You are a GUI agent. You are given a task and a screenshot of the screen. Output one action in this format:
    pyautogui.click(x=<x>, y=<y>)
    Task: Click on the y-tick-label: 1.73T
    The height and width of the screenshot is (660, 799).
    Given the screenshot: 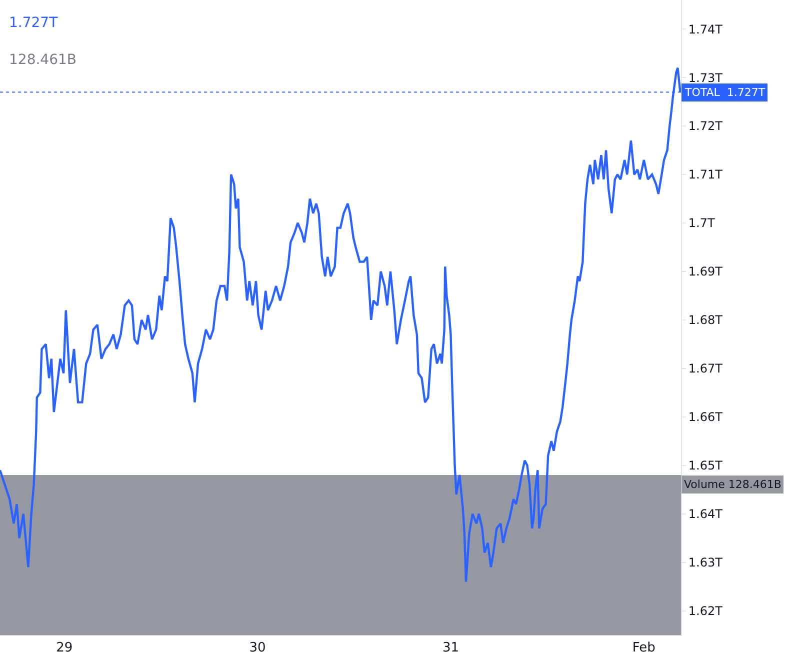 What is the action you would take?
    pyautogui.click(x=706, y=77)
    